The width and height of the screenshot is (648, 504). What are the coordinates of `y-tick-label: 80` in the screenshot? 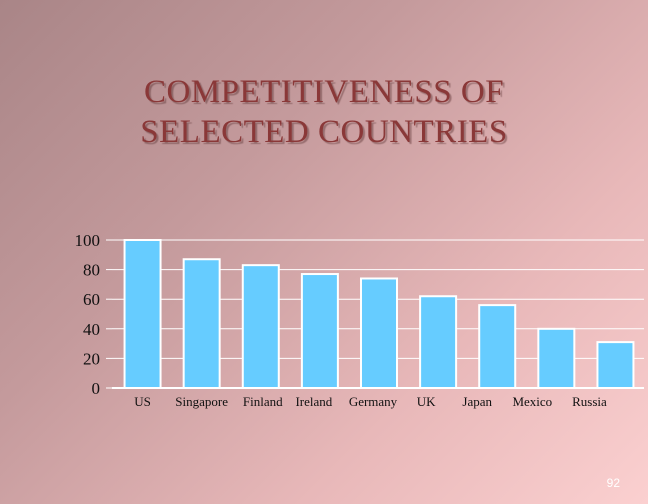 It's located at (91, 270).